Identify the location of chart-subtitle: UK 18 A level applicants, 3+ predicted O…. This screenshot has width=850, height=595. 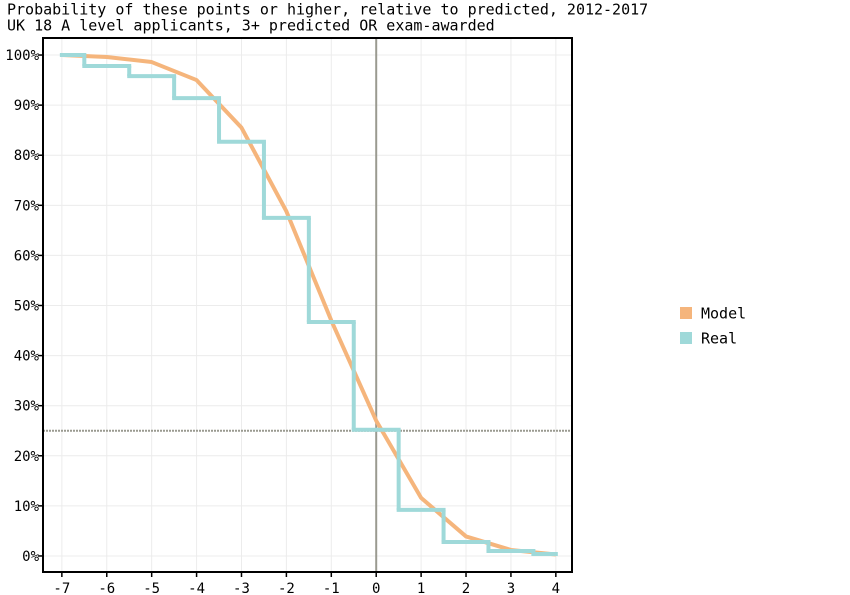
(251, 26).